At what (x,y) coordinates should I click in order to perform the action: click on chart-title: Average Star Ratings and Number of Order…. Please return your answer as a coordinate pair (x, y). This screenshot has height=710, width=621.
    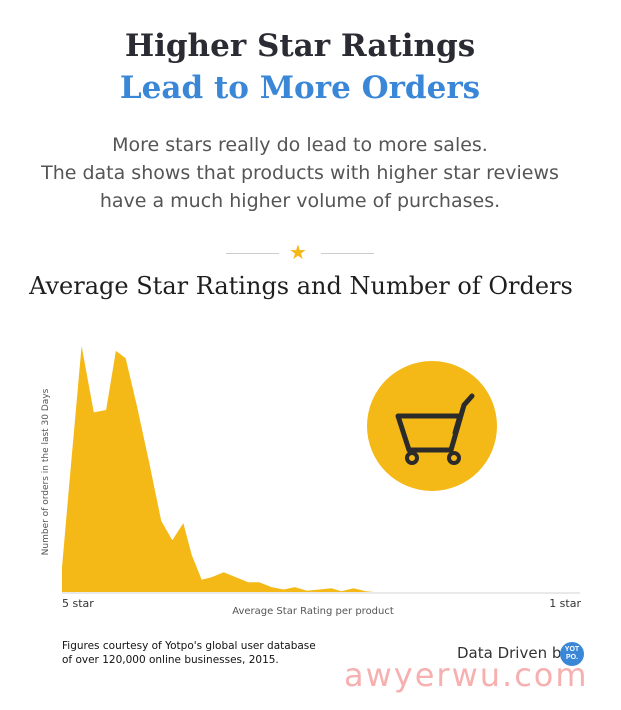
    Looking at the image, I should click on (301, 286).